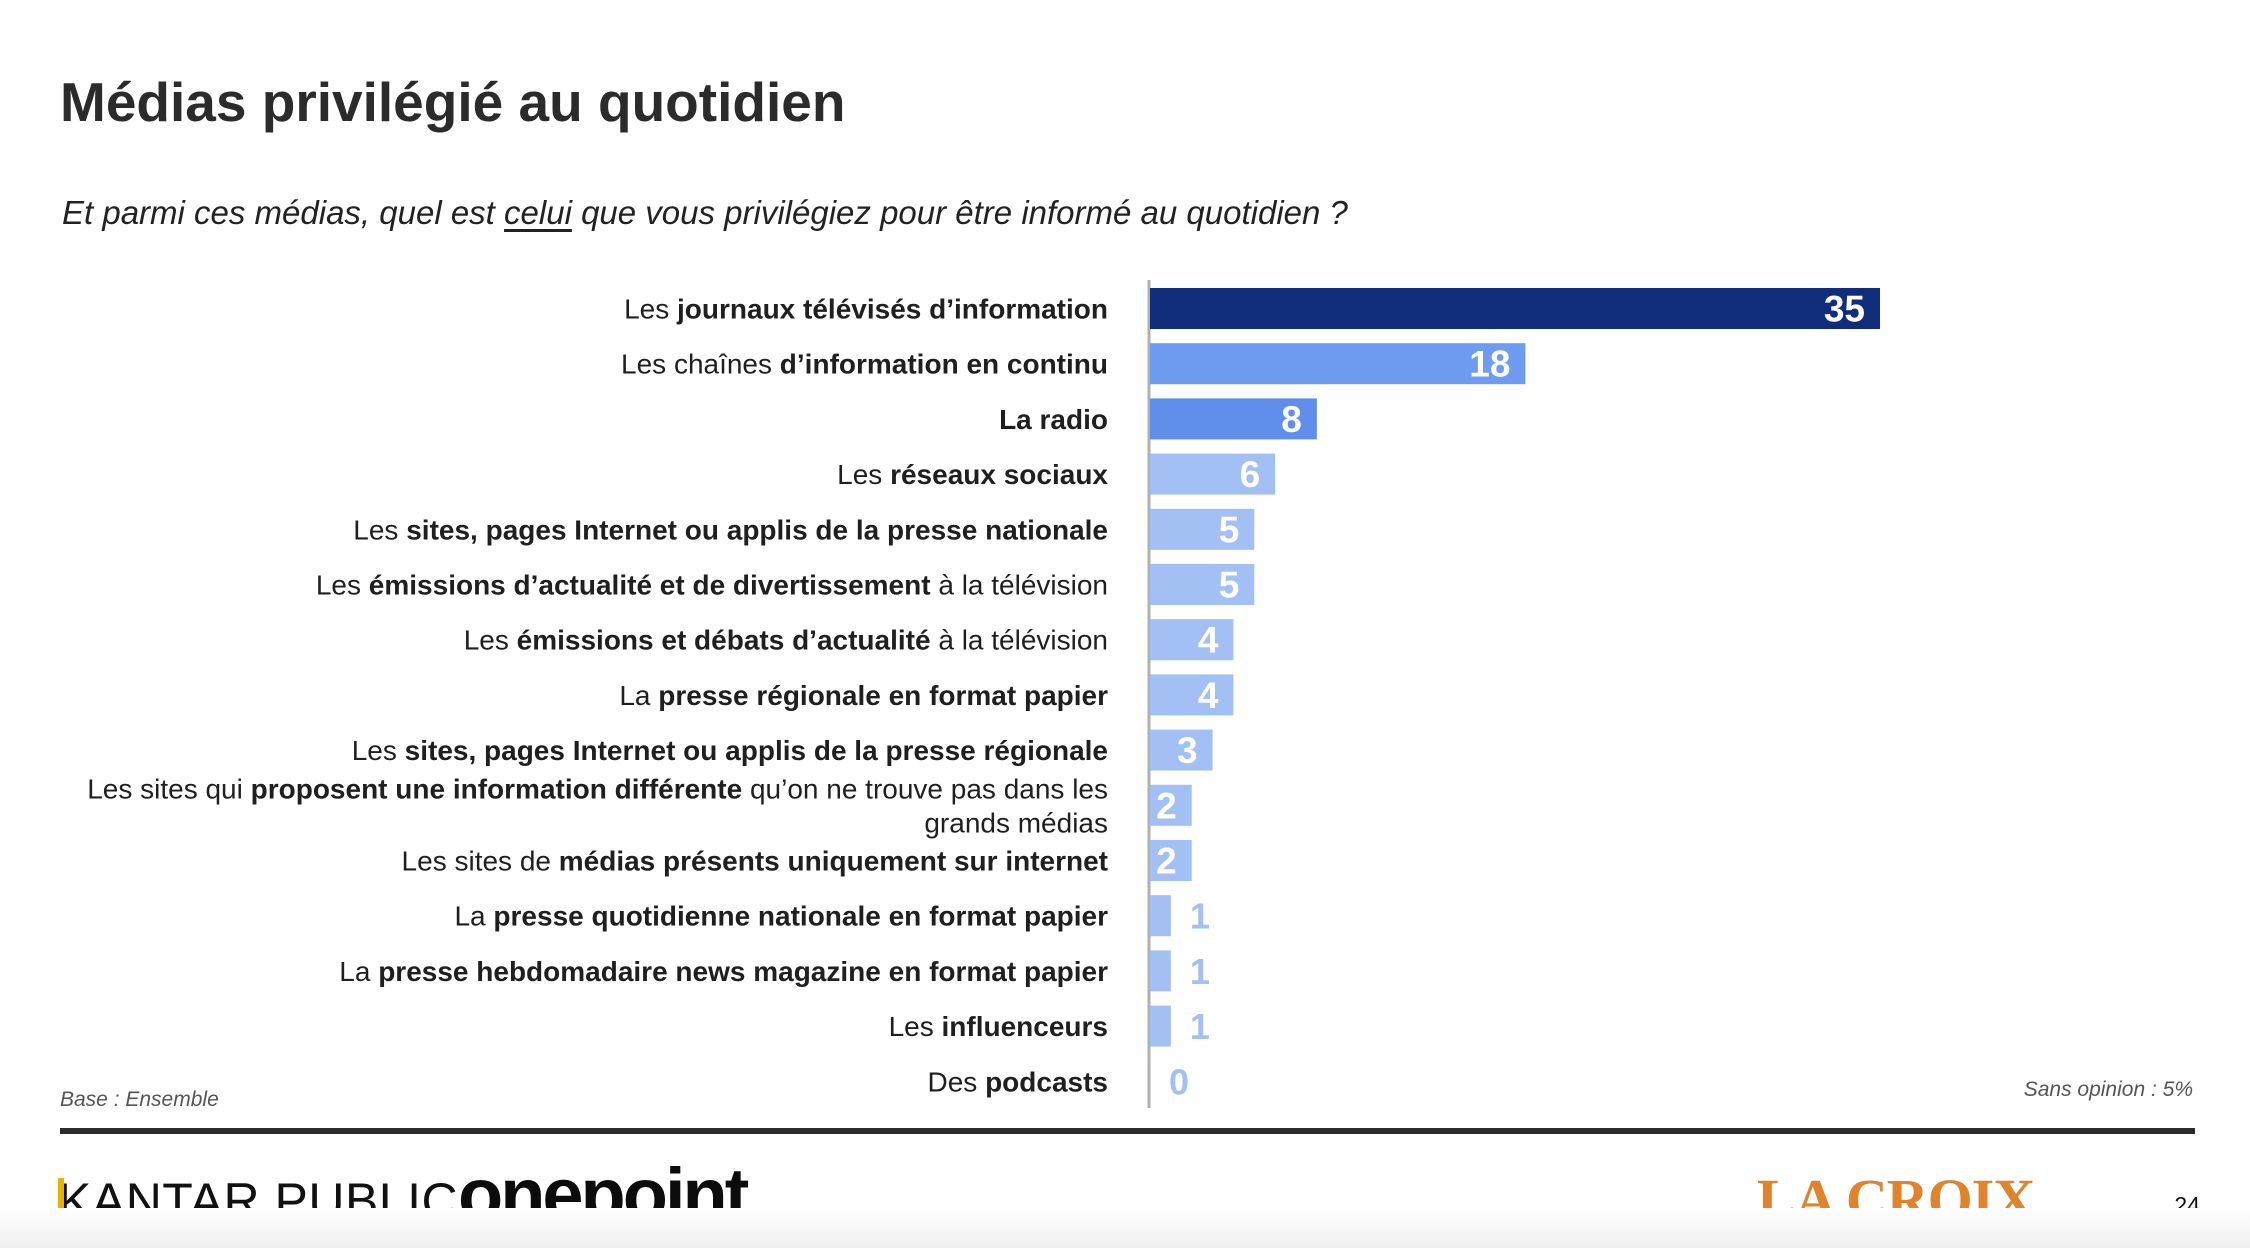 The width and height of the screenshot is (2250, 1248). I want to click on category-label-15: Des podcasts, so click(1017, 1081).